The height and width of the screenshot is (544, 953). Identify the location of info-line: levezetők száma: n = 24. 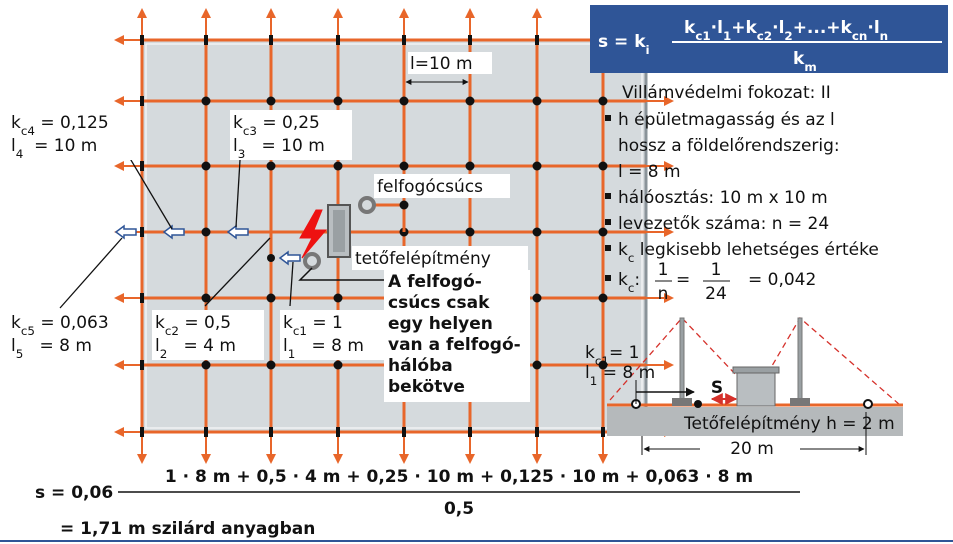
(723, 224).